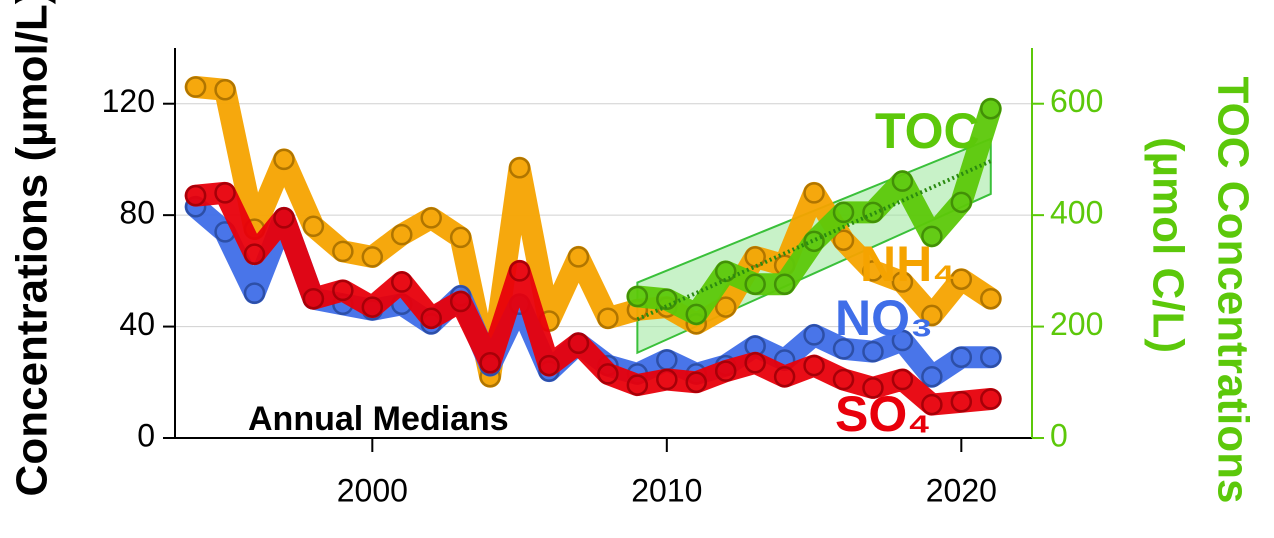  What do you see at coordinates (814, 211) in the screenshot?
I see `series-line` at bounding box center [814, 211].